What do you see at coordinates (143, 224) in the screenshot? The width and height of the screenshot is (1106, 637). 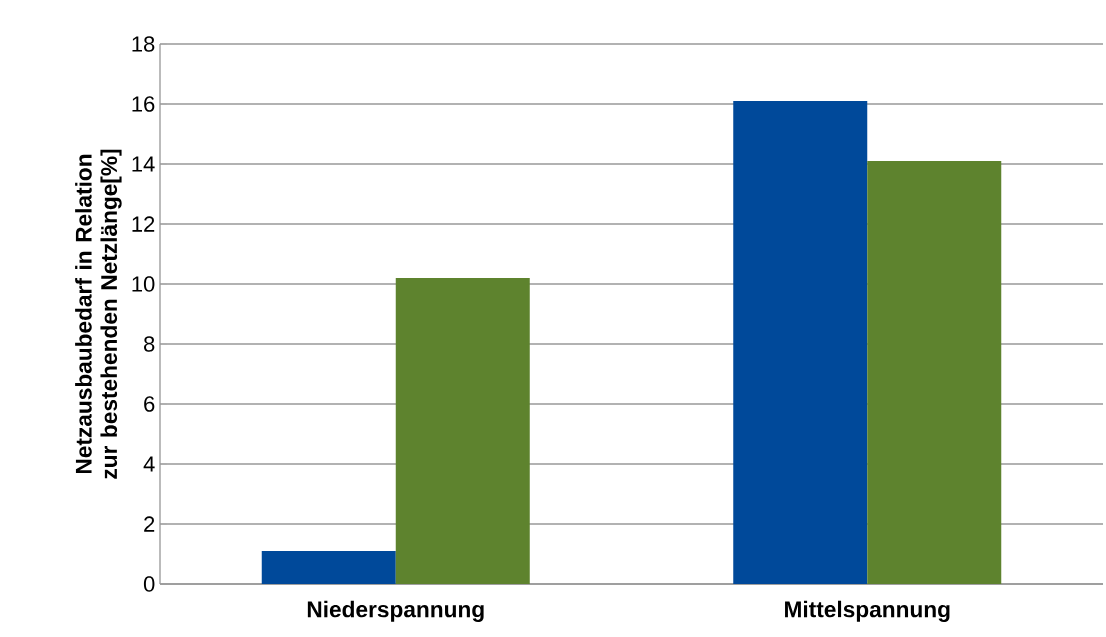 I see `y-tick-label: 12` at bounding box center [143, 224].